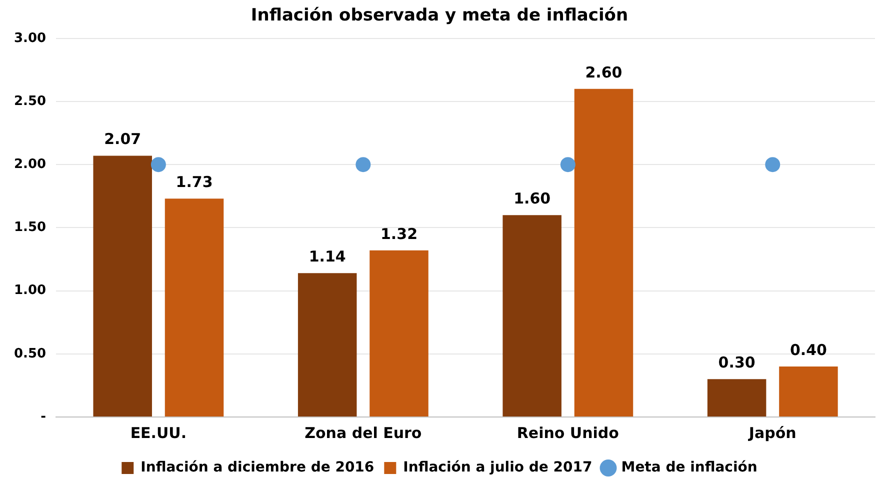 The image size is (885, 485). What do you see at coordinates (30, 290) in the screenshot?
I see `y-tick-label: 1.00` at bounding box center [30, 290].